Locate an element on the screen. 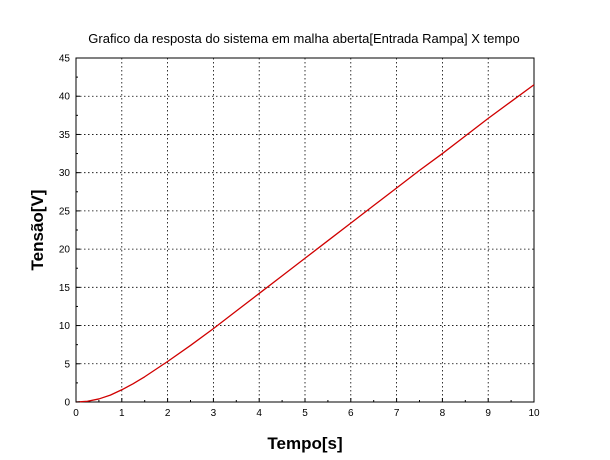  x-tick-label: 6 is located at coordinates (351, 413).